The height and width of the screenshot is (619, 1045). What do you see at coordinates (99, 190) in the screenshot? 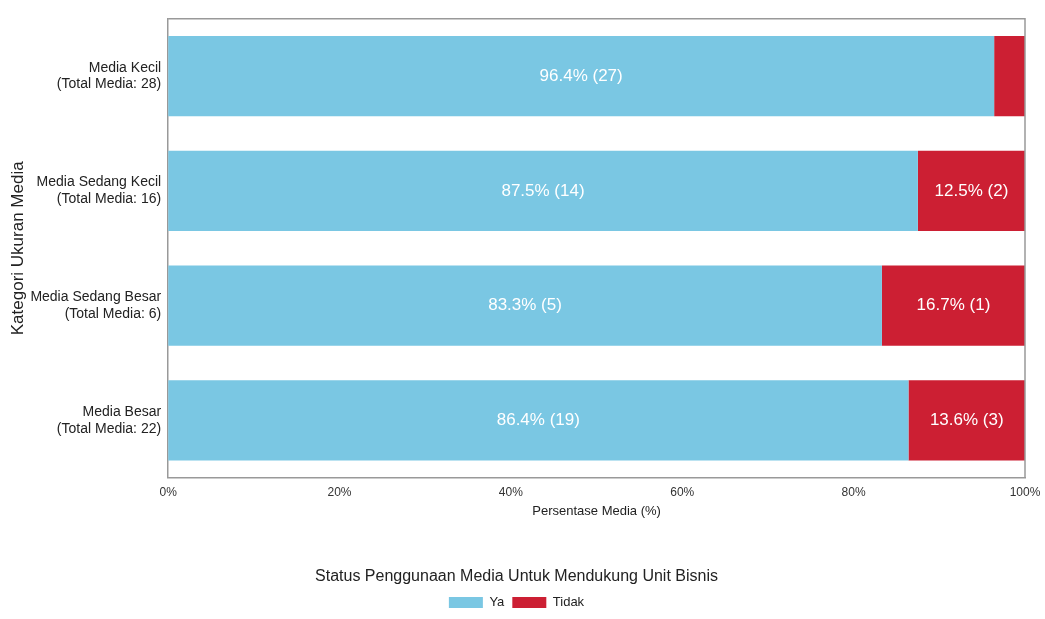
I see `y-tick-label: Media Sedang Kecil (Total Media: 16)` at bounding box center [99, 190].